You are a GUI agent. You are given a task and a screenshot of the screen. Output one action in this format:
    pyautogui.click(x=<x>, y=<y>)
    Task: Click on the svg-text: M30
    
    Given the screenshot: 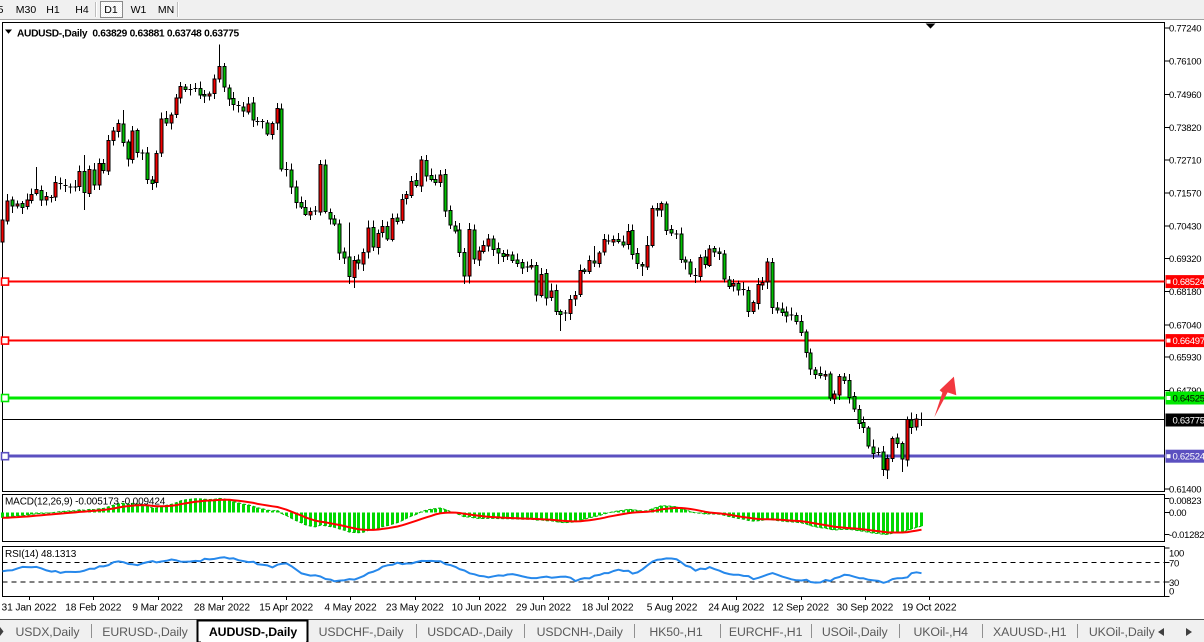 What is the action you would take?
    pyautogui.click(x=26, y=10)
    